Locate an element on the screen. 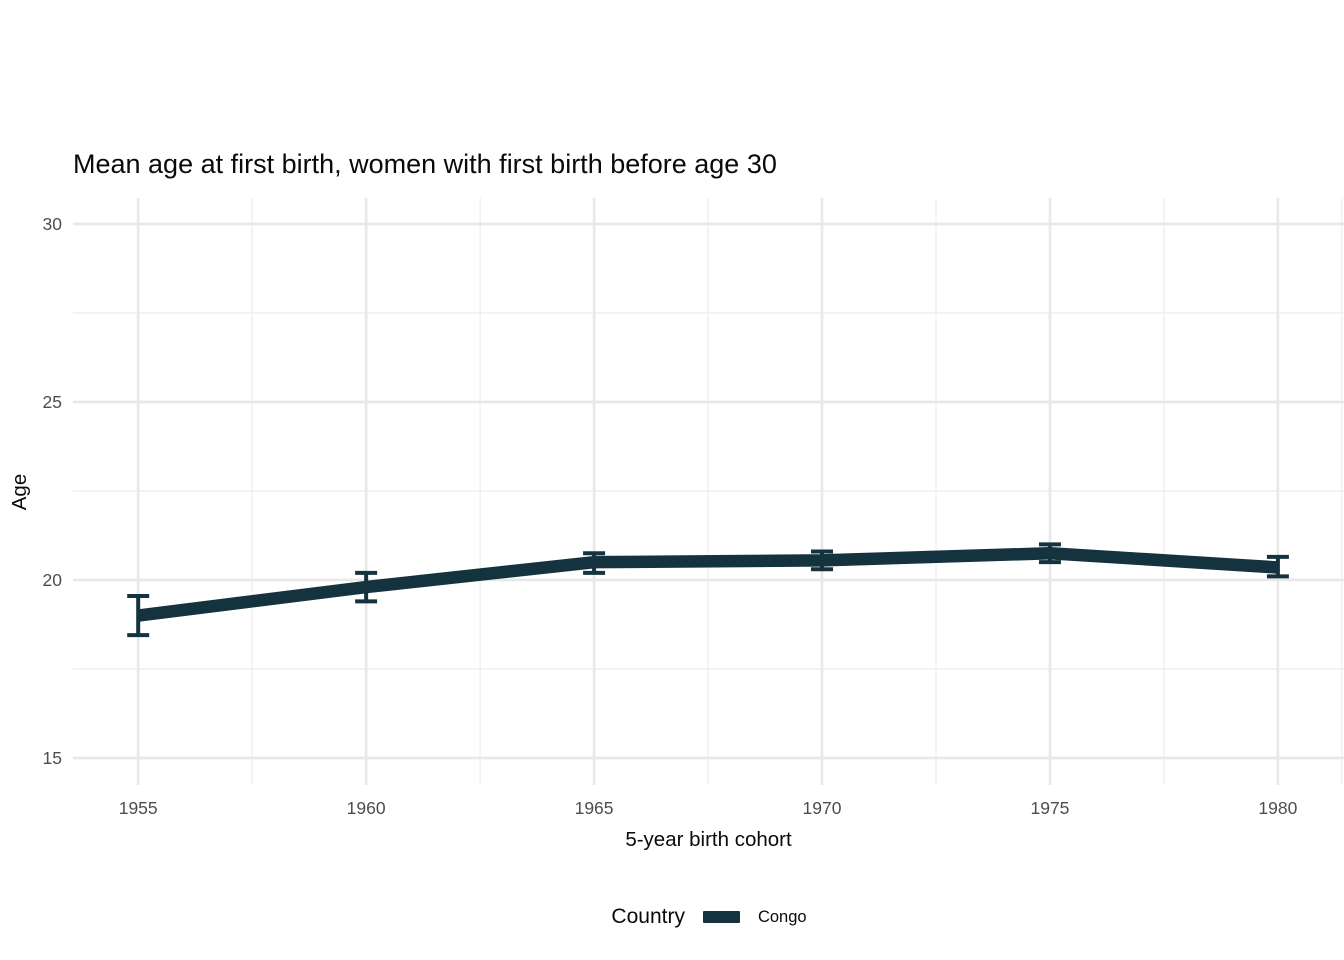 The image size is (1344, 960). legend-title: Country is located at coordinates (648, 916).